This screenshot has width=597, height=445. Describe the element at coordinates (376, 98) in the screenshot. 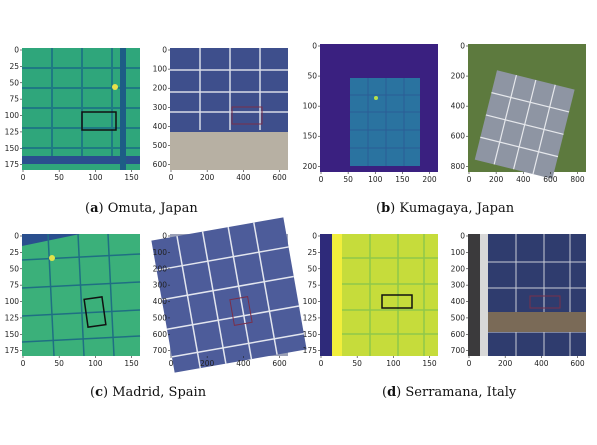

I see `hotspot` at that location.